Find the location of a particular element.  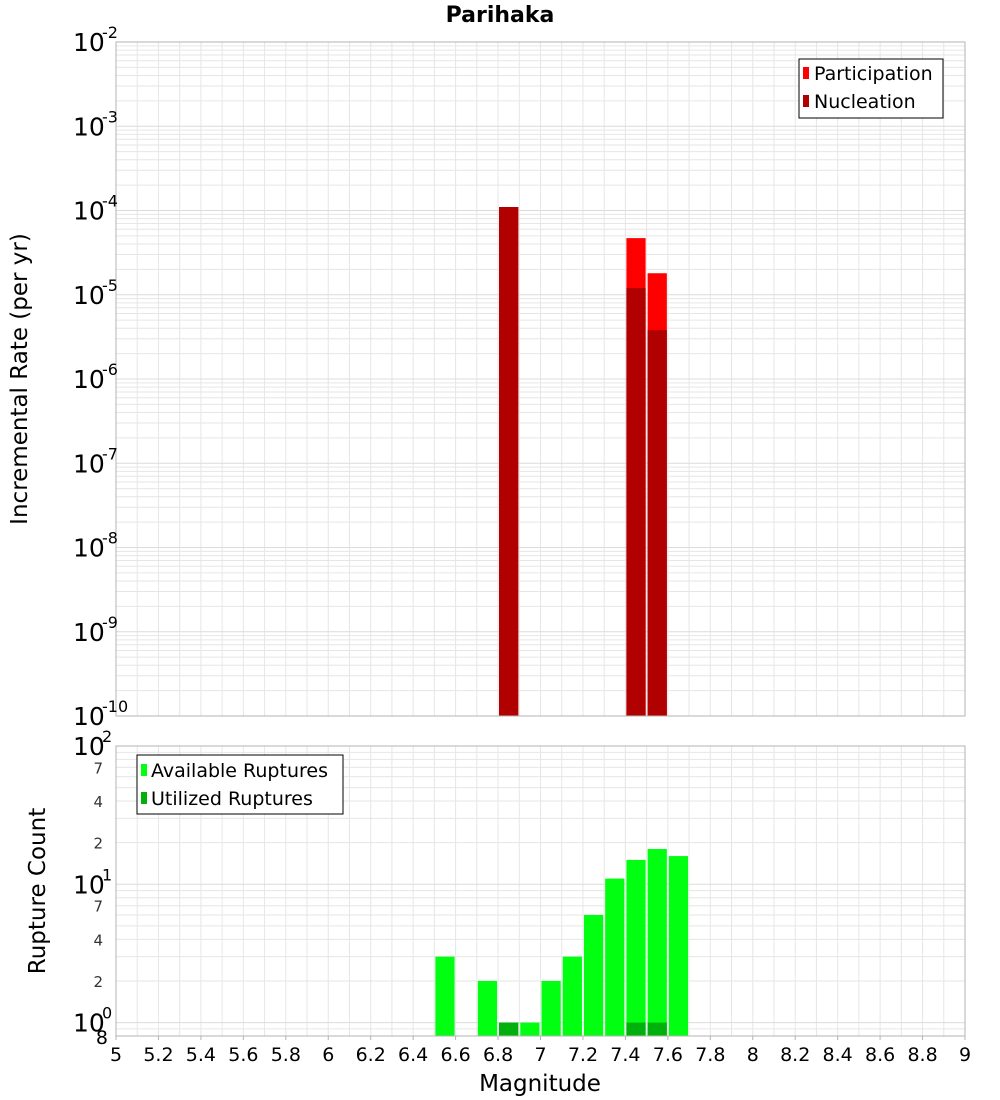

x-tick-label: 6.4 is located at coordinates (413, 1055).